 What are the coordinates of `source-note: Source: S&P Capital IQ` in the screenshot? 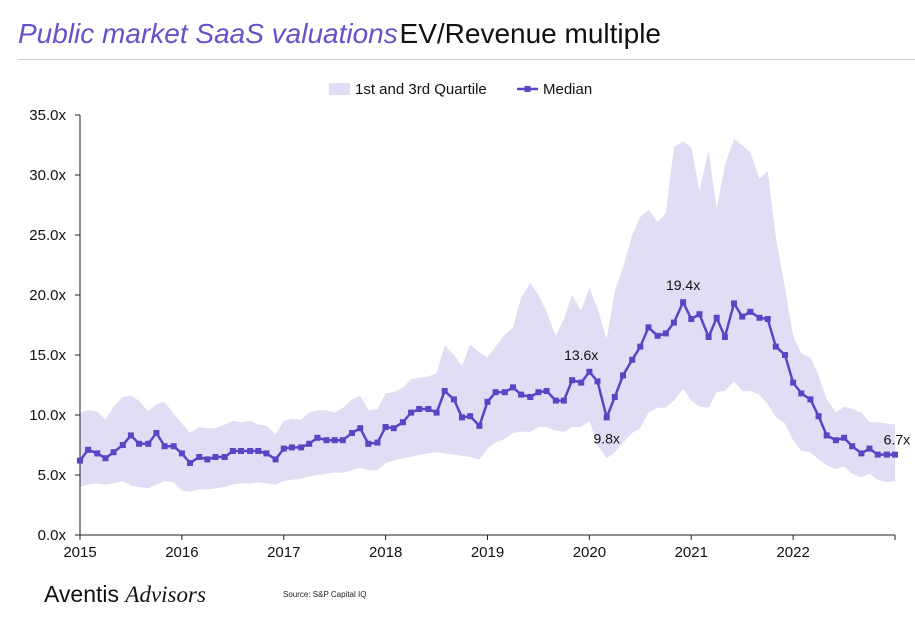 It's located at (325, 594).